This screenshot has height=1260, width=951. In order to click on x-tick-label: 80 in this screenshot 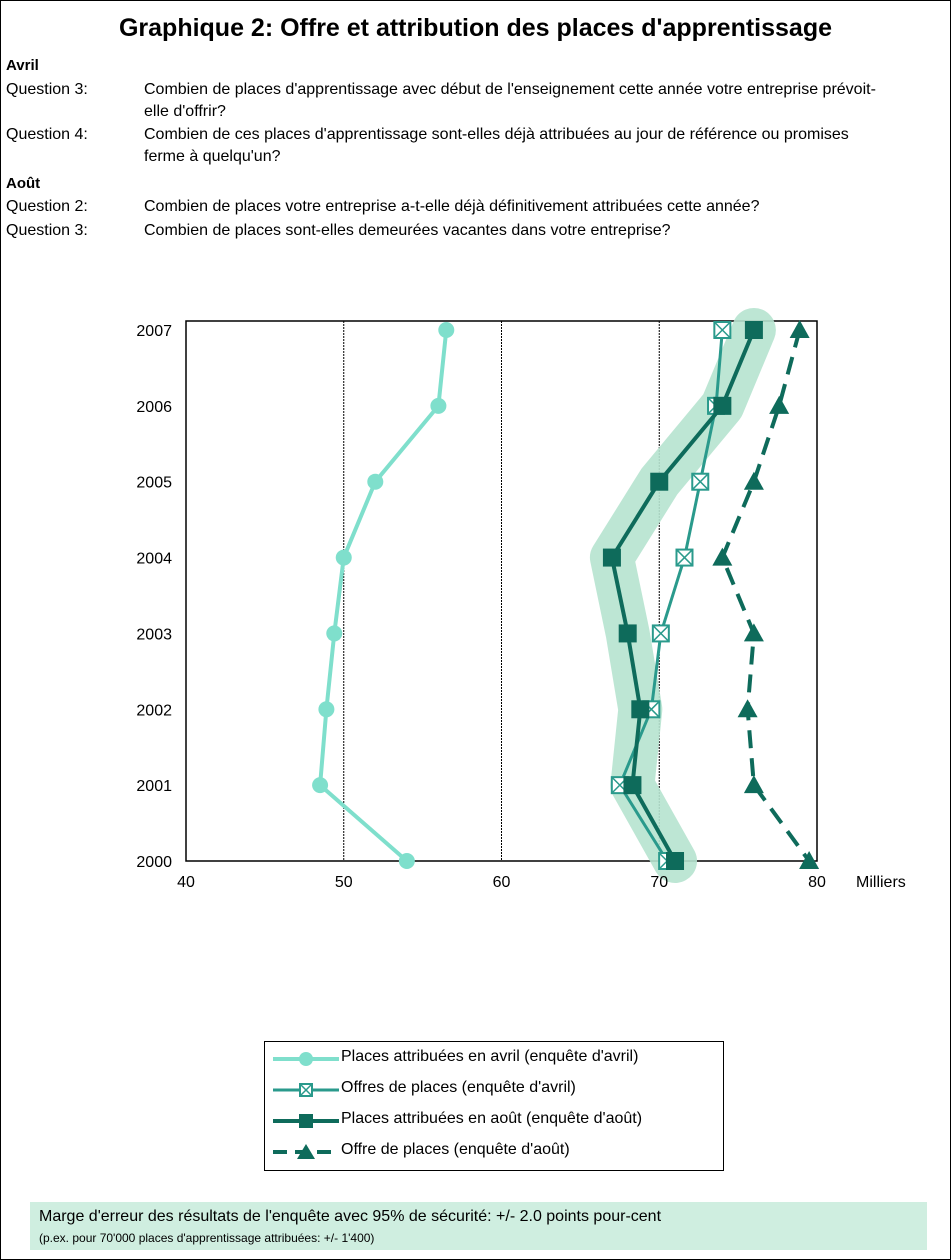, I will do `click(817, 882)`.